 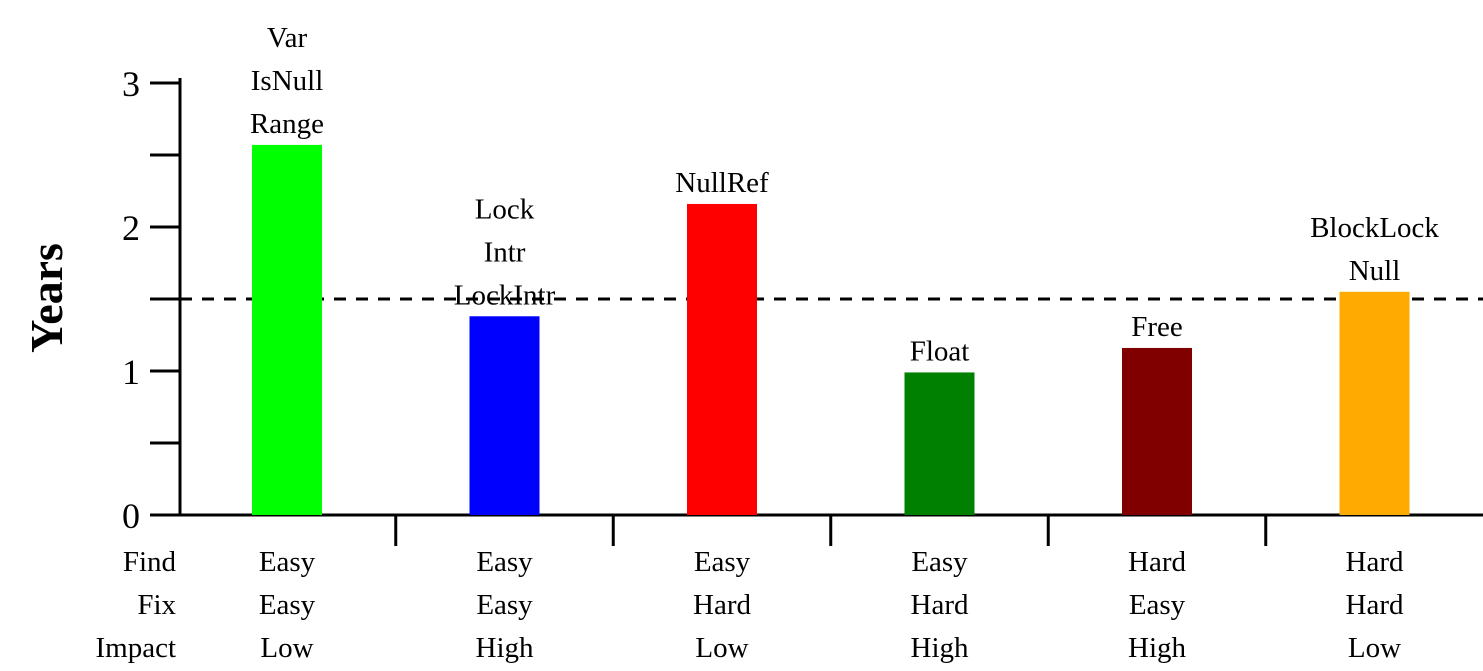 What do you see at coordinates (156, 605) in the screenshot?
I see `table-row-label: Fix` at bounding box center [156, 605].